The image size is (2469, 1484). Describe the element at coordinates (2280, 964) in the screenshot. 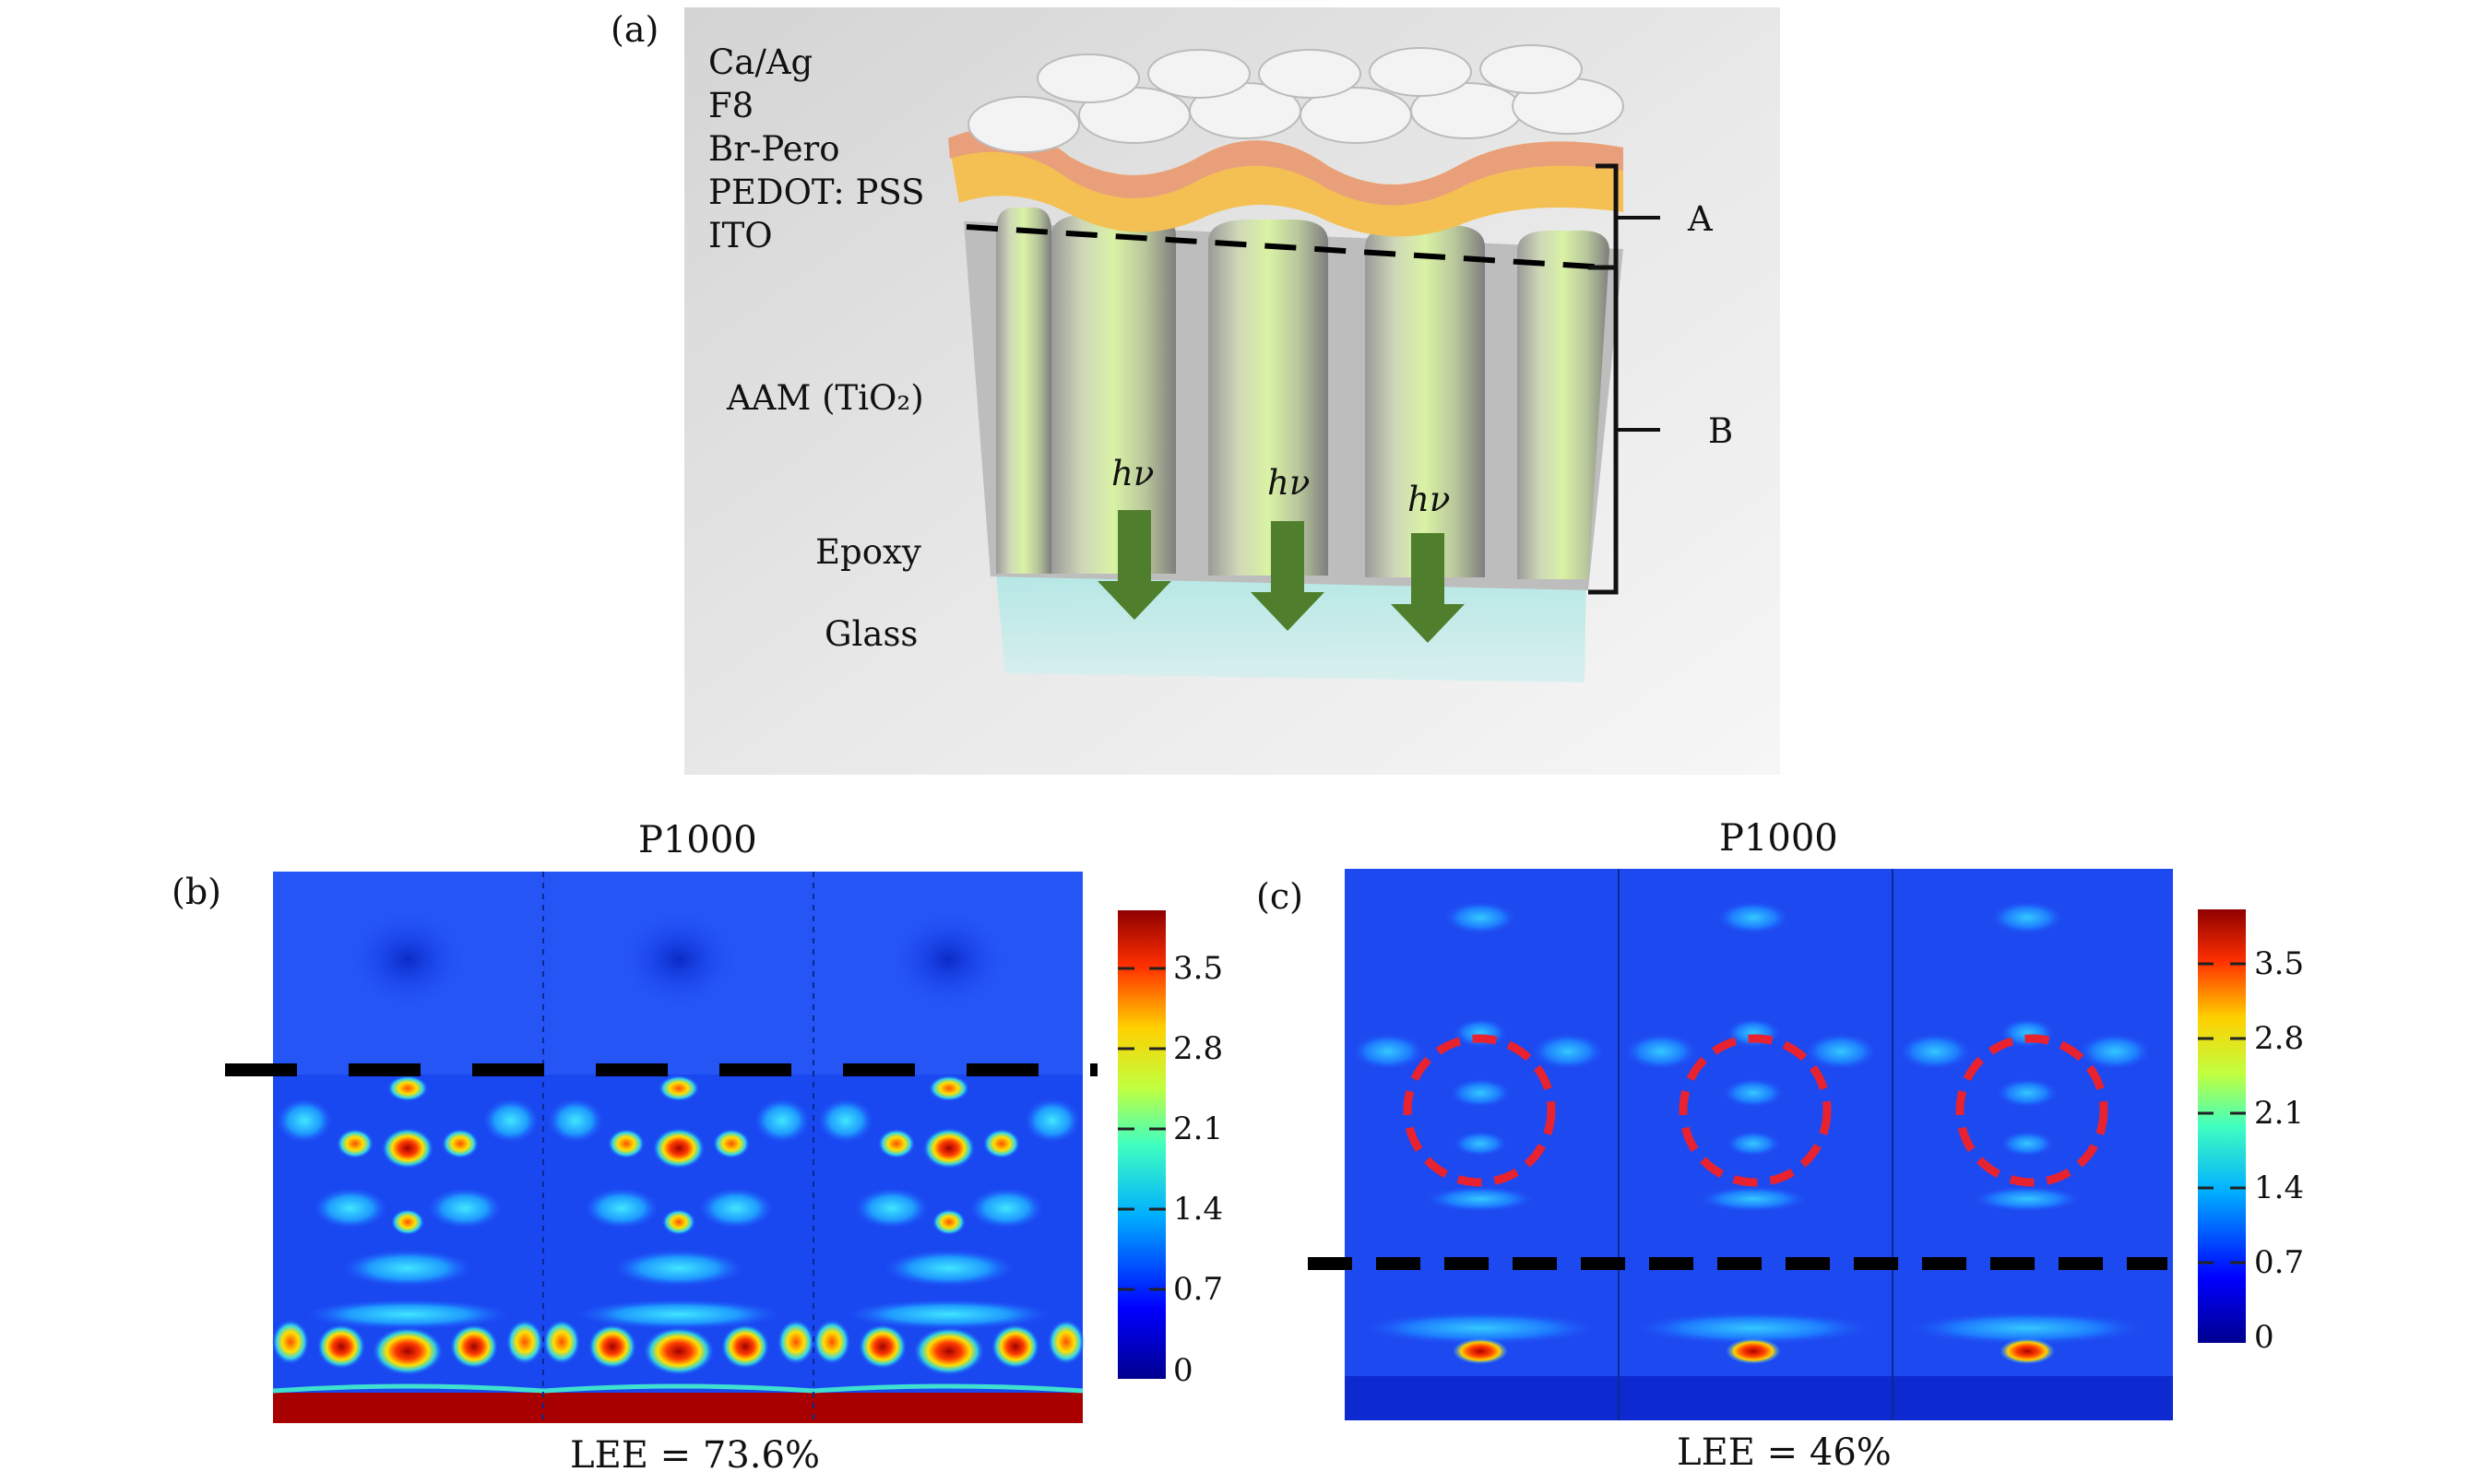

I see `panel-c-tick-3-5: 3.5` at that location.